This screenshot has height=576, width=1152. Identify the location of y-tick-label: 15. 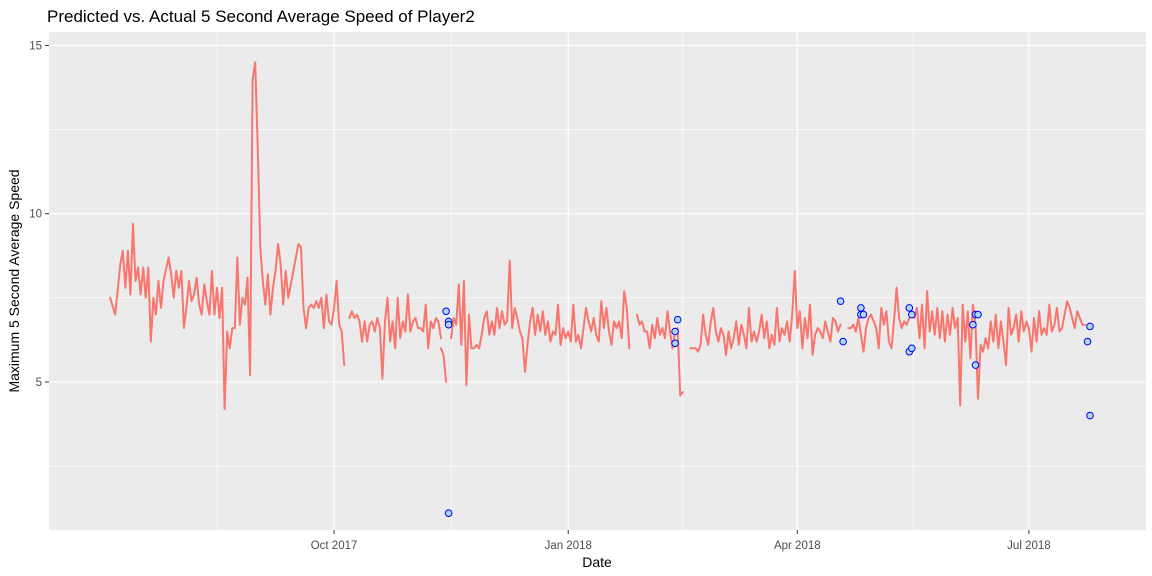
(35, 46).